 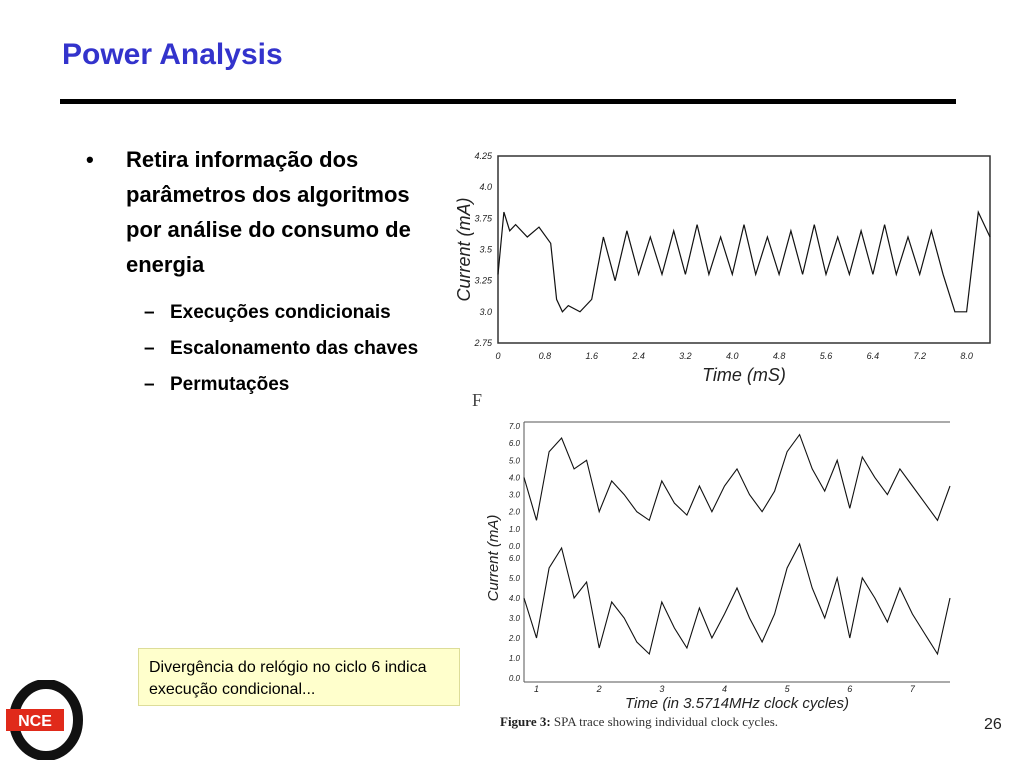 I want to click on x-tick-label: 3.2, so click(x=685, y=356).